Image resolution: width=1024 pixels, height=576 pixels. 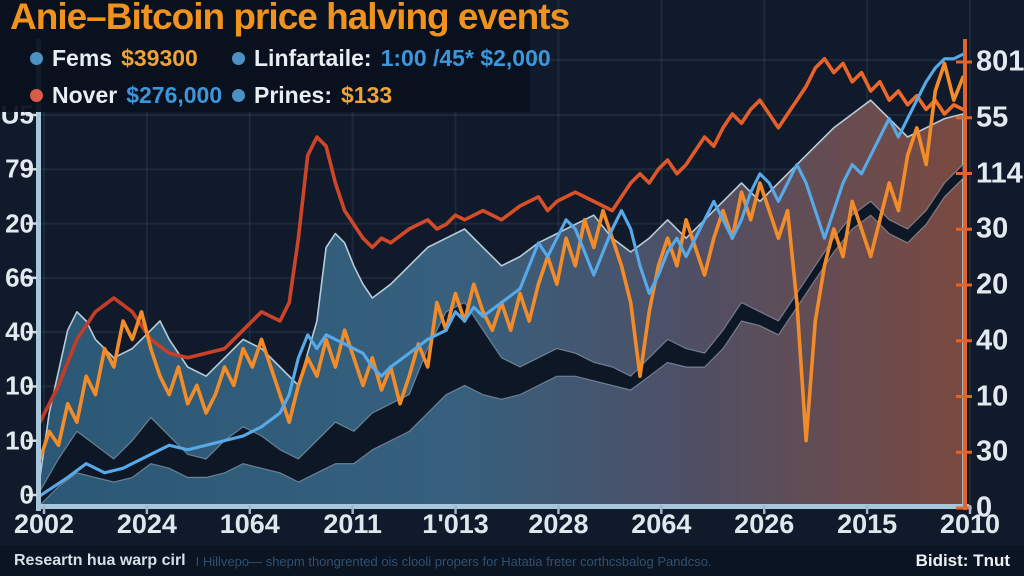 I want to click on legend-item-nover: Nover $276,000, so click(x=128, y=95).